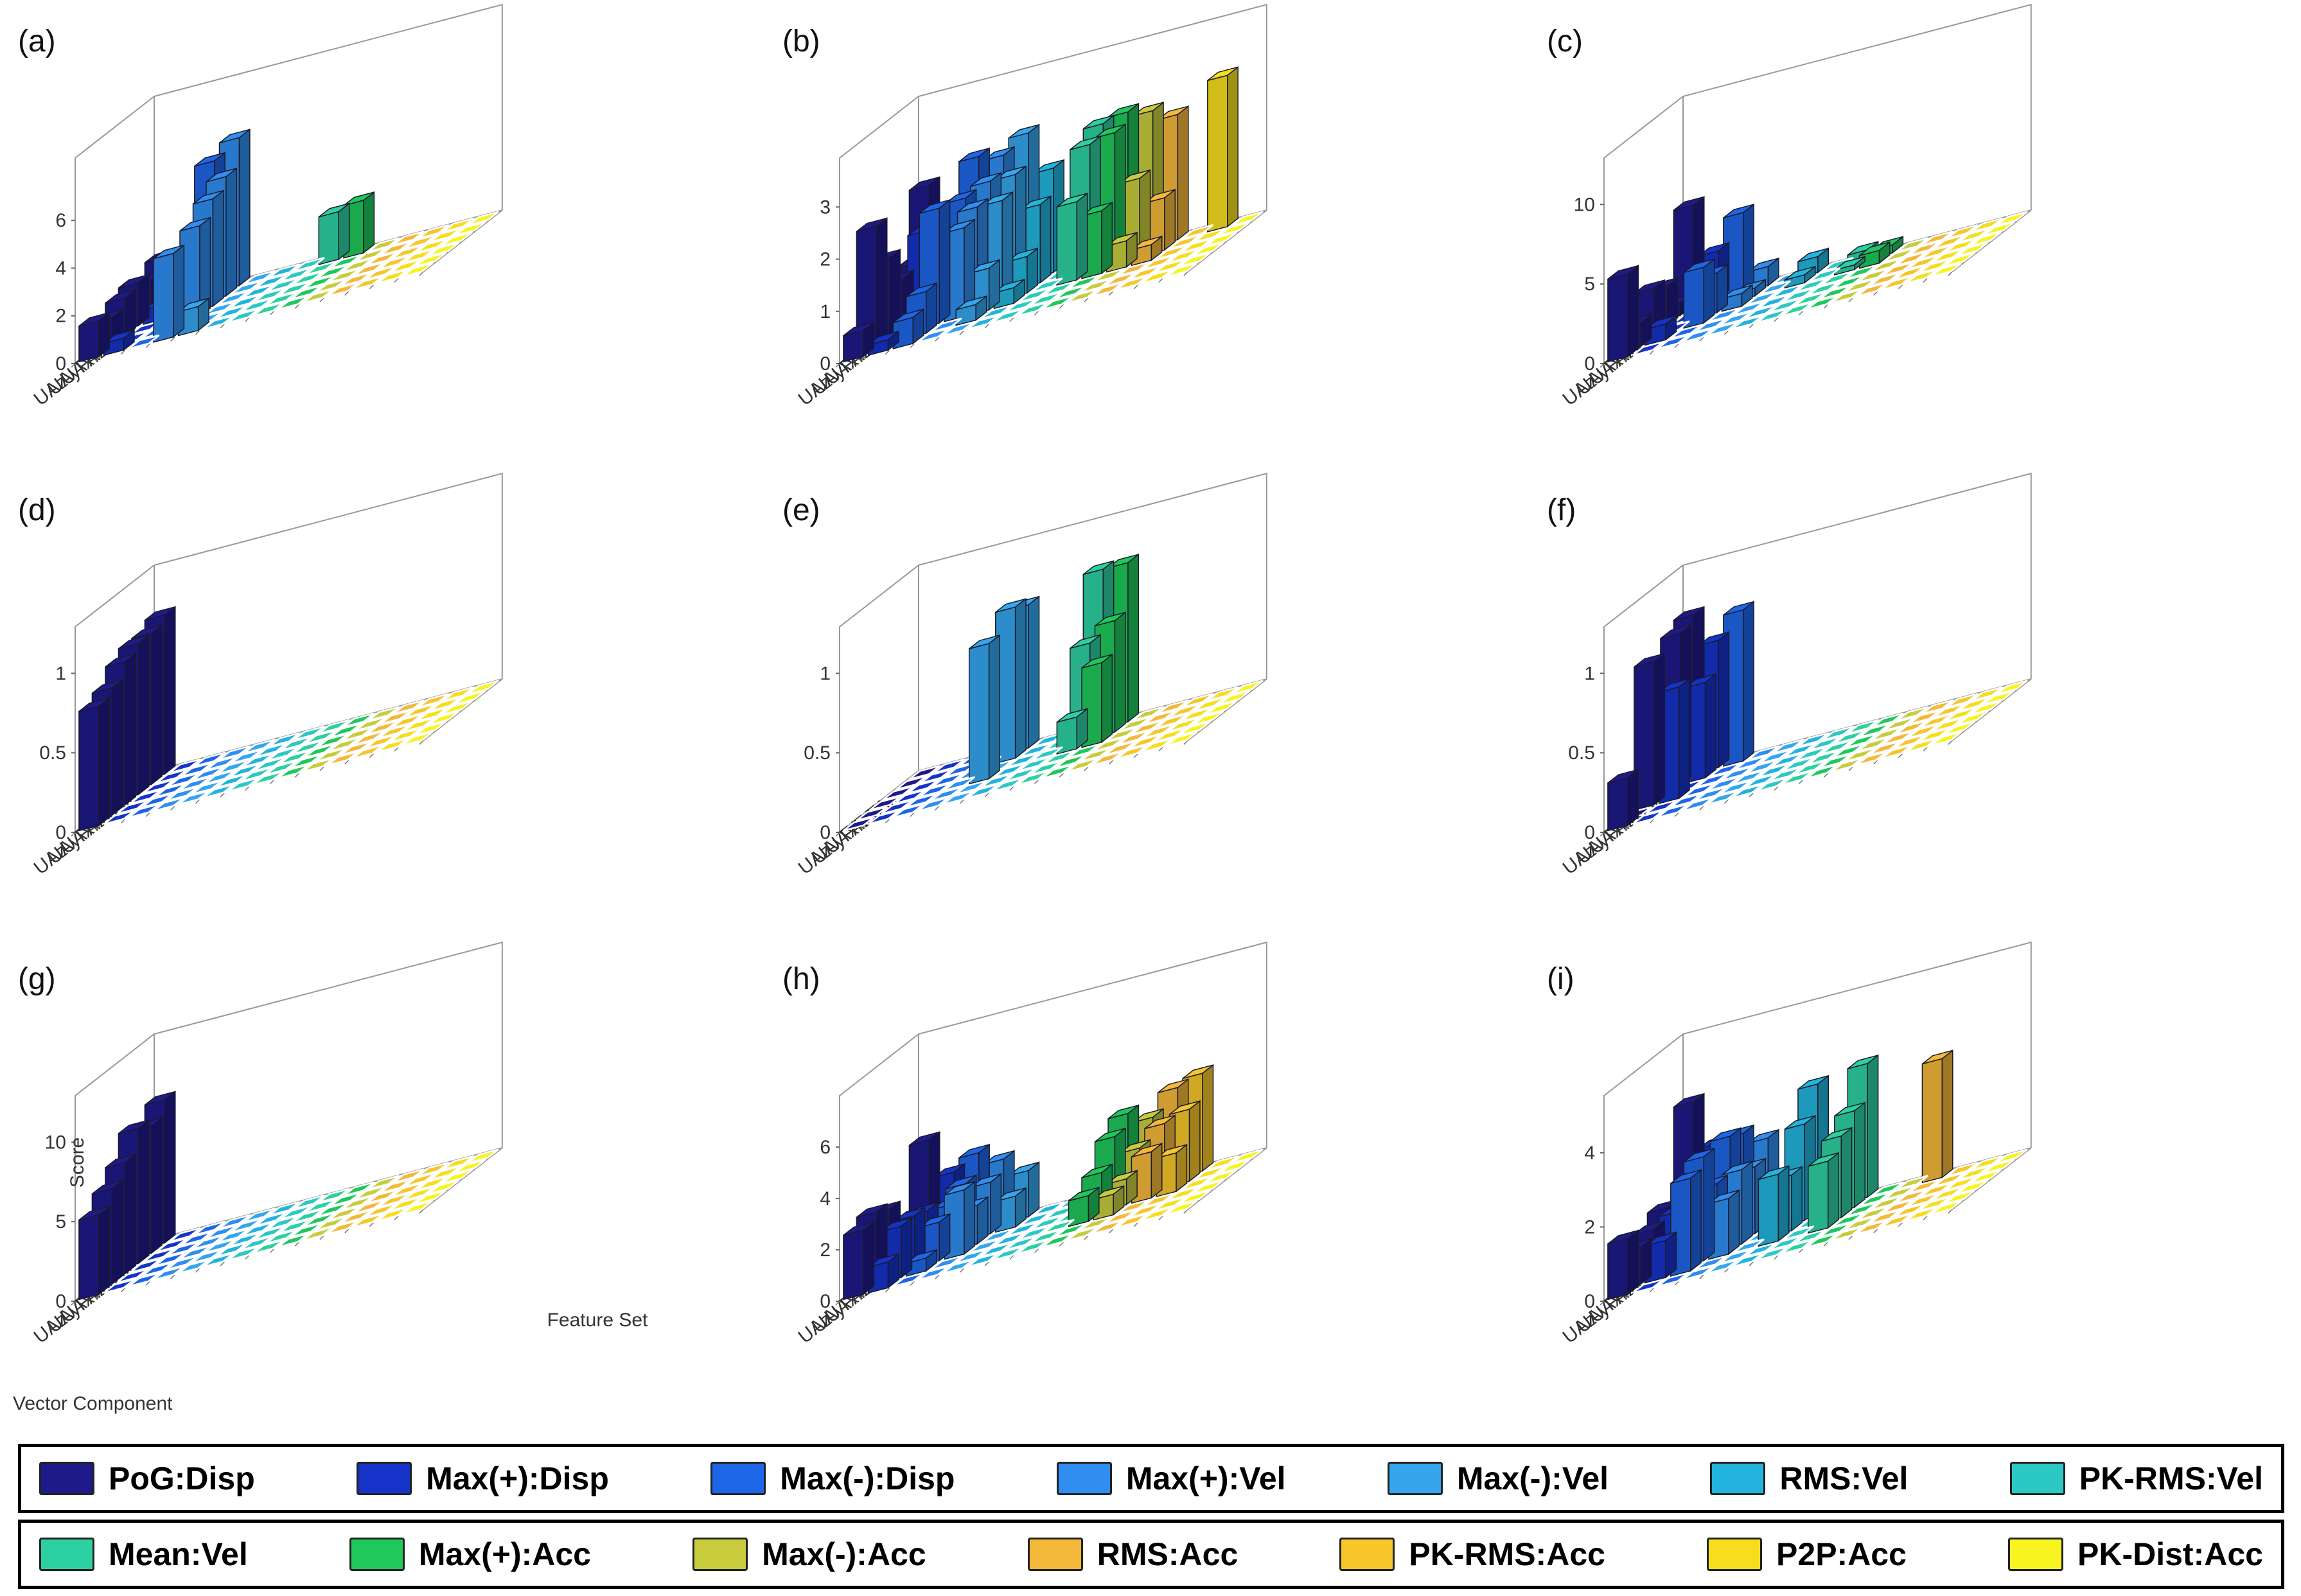 The image size is (2301, 1596). Describe the element at coordinates (1807, 1555) in the screenshot. I see `legend-item: P2P:Acc` at that location.